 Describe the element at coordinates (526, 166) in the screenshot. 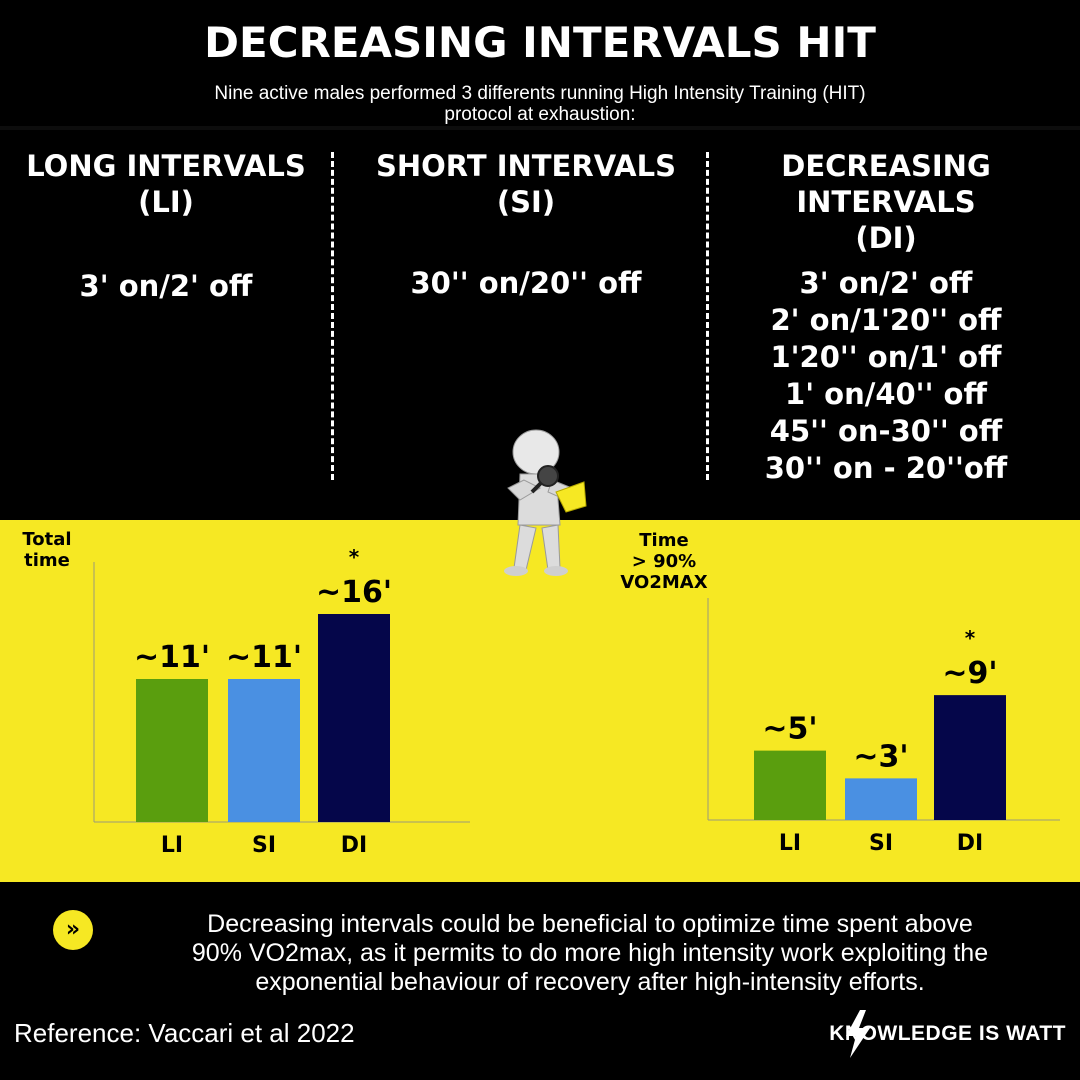

I see `heading-line: SHORT INTERVALS` at that location.